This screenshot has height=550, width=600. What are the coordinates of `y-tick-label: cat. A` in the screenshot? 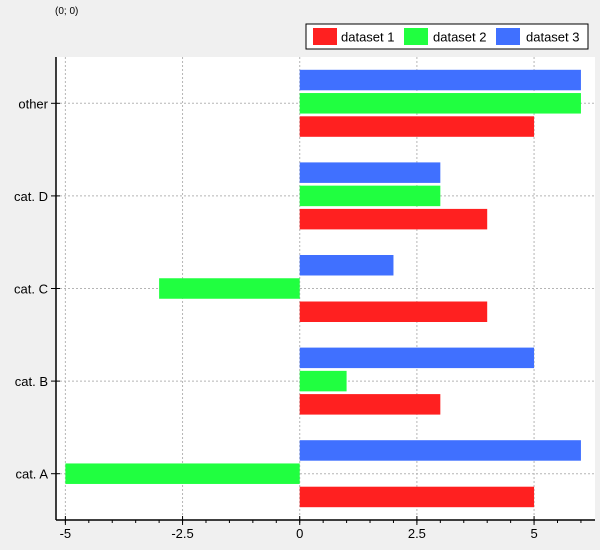 It's located at (31, 474).